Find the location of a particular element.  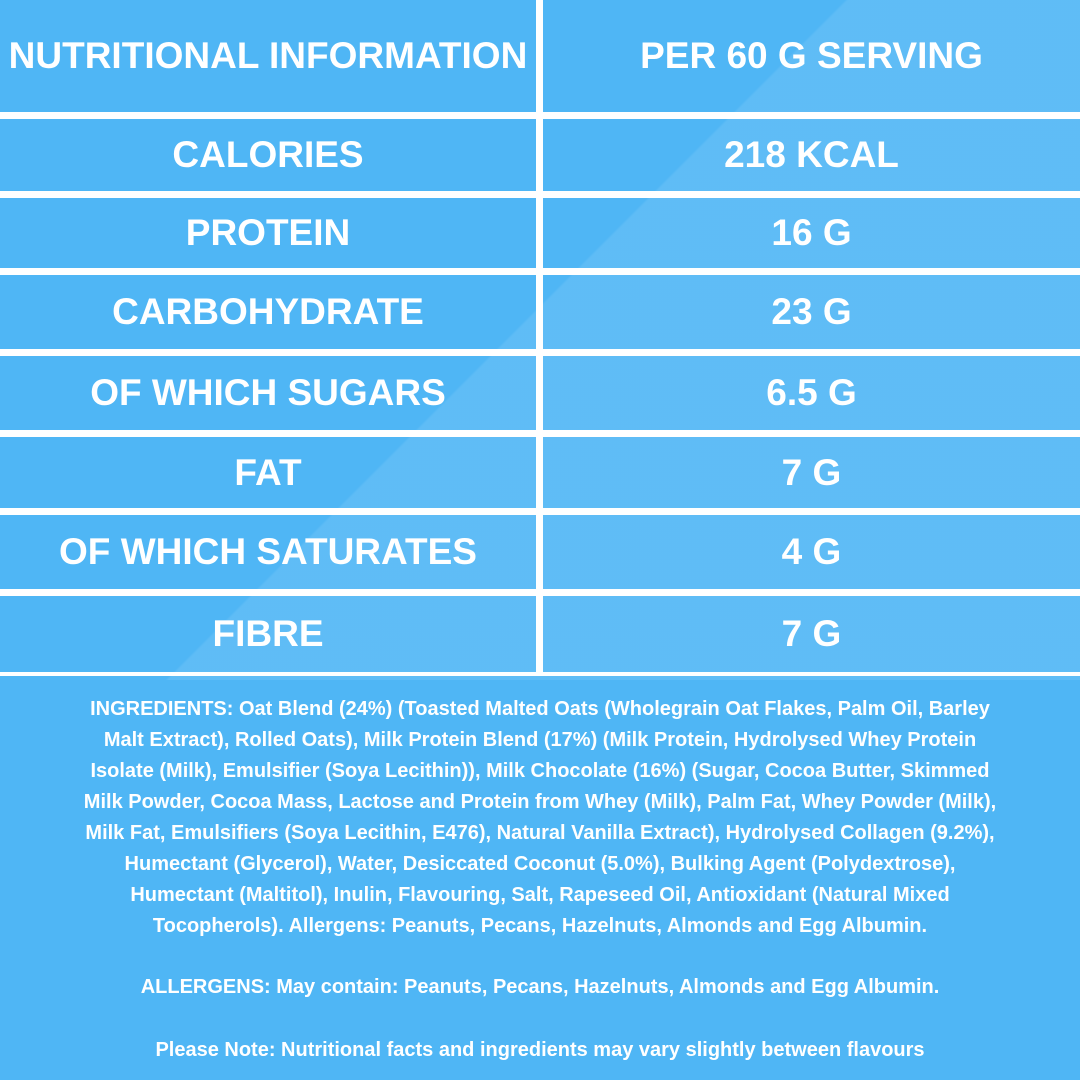

column-divider is located at coordinates (539, 337).